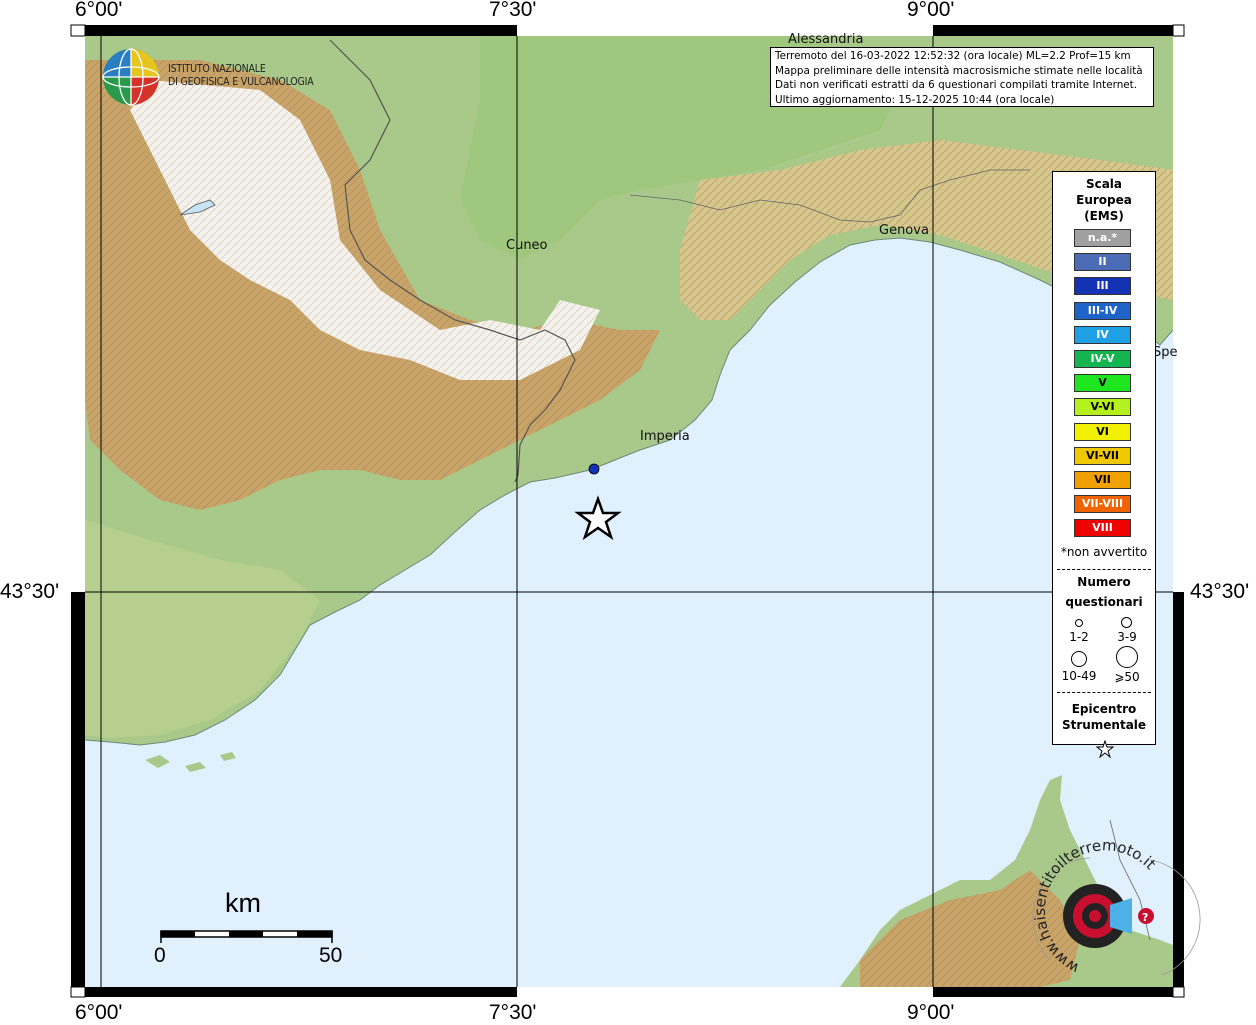  I want to click on legend-not-felt-note: *non avvertito, so click(1104, 552).